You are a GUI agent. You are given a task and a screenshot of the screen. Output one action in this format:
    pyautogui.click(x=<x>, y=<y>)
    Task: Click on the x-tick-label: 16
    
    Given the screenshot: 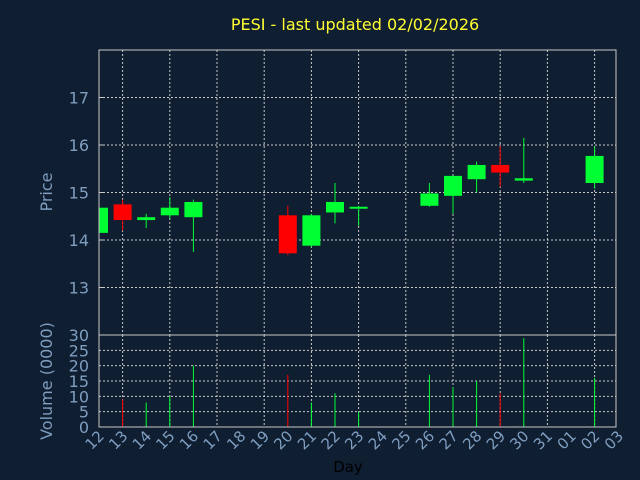 What is the action you would take?
    pyautogui.click(x=189, y=440)
    